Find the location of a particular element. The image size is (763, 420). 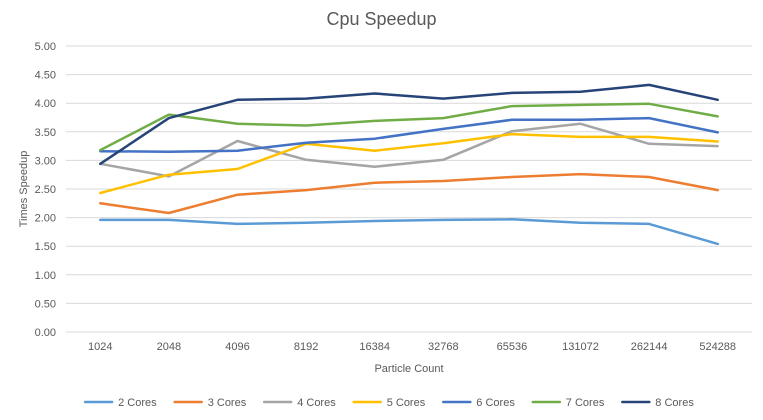

legend-item: 6 Cores is located at coordinates (478, 403).